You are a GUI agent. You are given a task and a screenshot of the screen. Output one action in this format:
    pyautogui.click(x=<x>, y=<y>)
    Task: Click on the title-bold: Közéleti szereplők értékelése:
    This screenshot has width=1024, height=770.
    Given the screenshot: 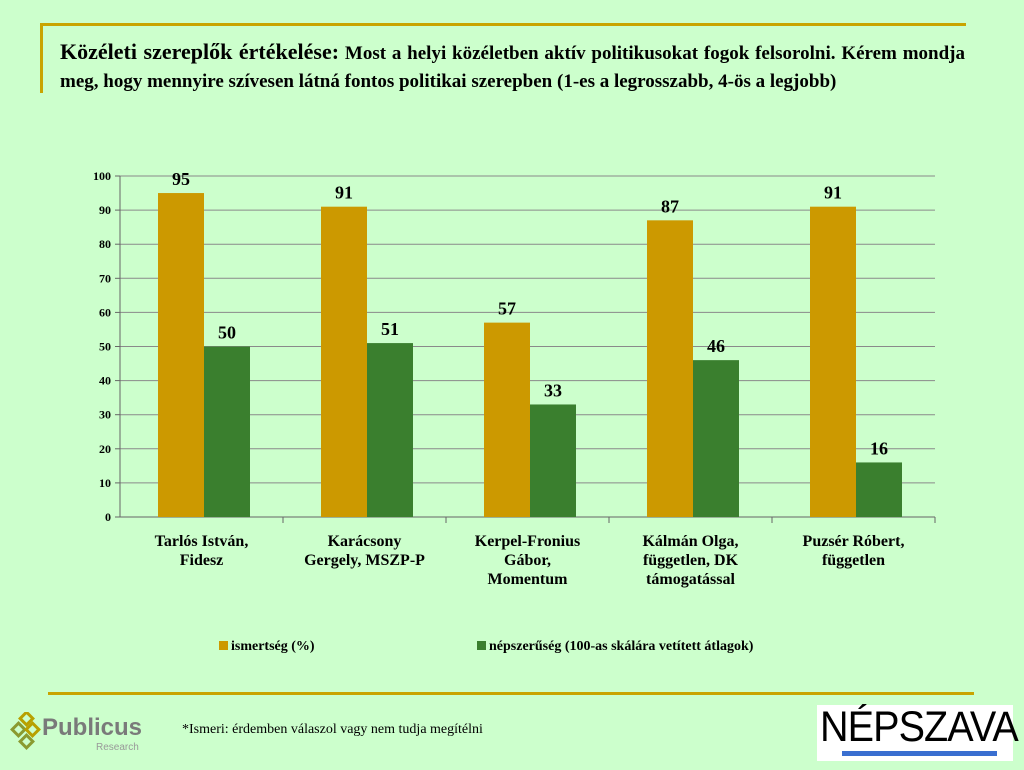 What is the action you would take?
    pyautogui.click(x=200, y=51)
    